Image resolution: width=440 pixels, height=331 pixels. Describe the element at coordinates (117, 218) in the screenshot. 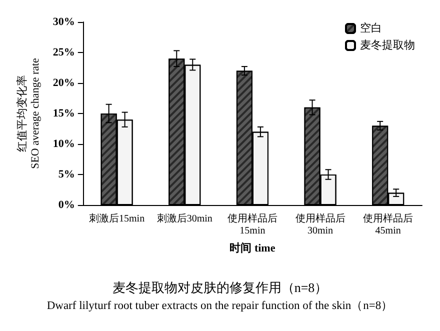

I see `x-tick-label: 刺激后15min` at that location.